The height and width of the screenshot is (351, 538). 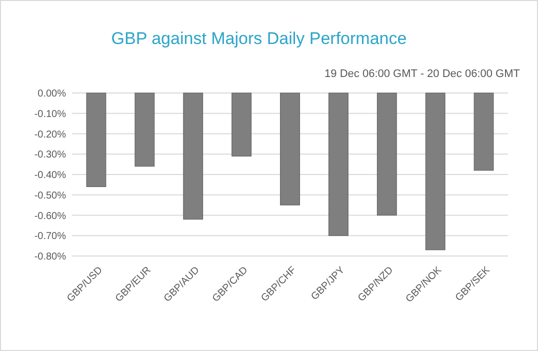 I want to click on chart-title: GBP against Majors Daily Performance, so click(x=259, y=38).